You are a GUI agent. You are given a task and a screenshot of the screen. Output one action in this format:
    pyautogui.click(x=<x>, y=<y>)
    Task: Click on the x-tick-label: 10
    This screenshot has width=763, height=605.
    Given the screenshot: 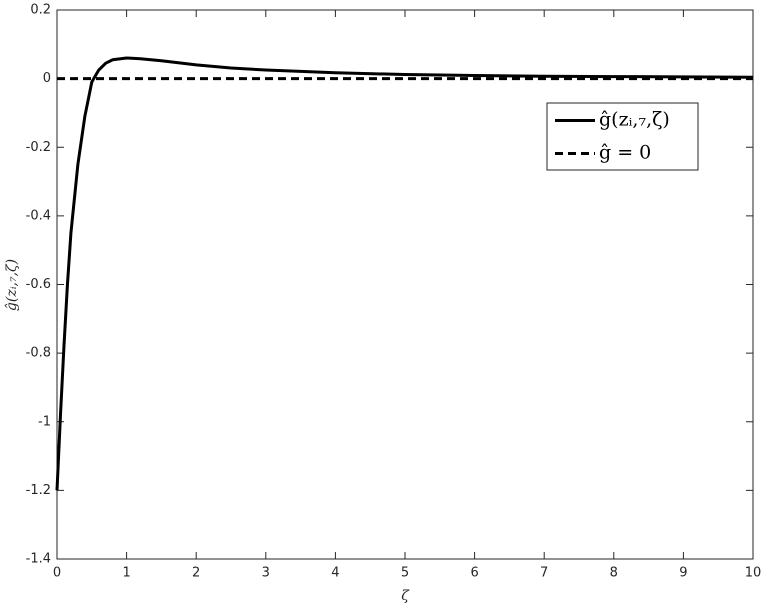 What is the action you would take?
    pyautogui.click(x=753, y=573)
    